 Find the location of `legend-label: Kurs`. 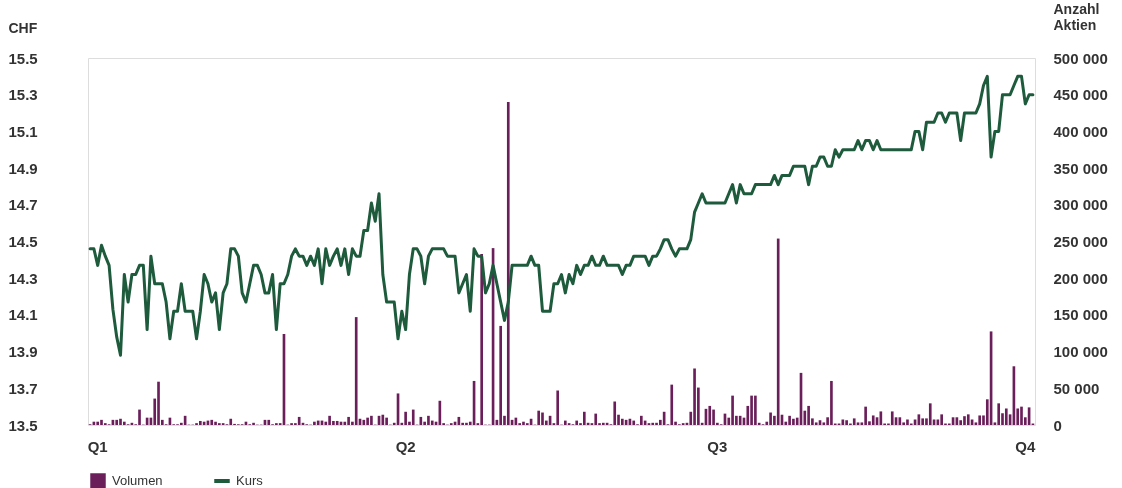

legend-label: Kurs is located at coordinates (250, 480).